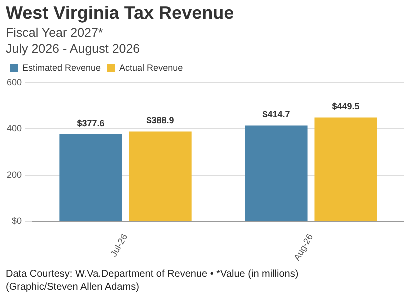  Describe the element at coordinates (62, 67) in the screenshot. I see `legend-label: Estimated Revenue` at that location.